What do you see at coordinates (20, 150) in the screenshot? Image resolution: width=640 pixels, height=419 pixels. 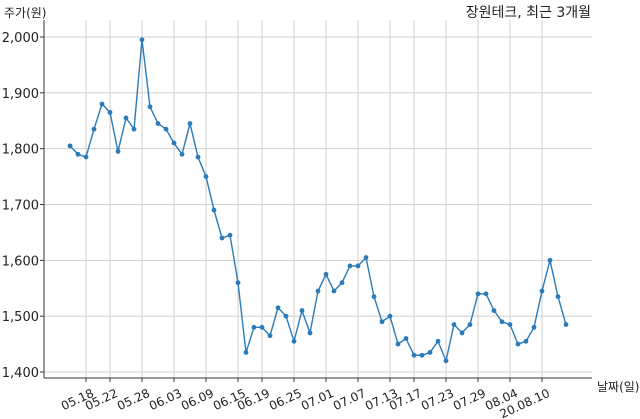 I see `y-tick-label: 1,800` at bounding box center [20, 150].